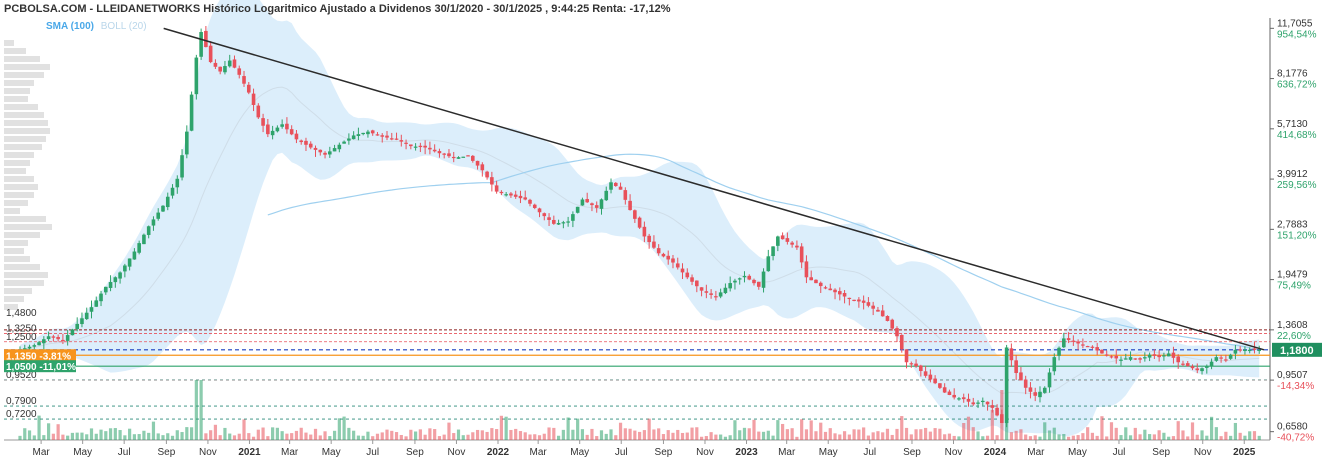  What do you see at coordinates (21, 337) in the screenshot?
I see `left-level-label: 1,2500` at bounding box center [21, 337].